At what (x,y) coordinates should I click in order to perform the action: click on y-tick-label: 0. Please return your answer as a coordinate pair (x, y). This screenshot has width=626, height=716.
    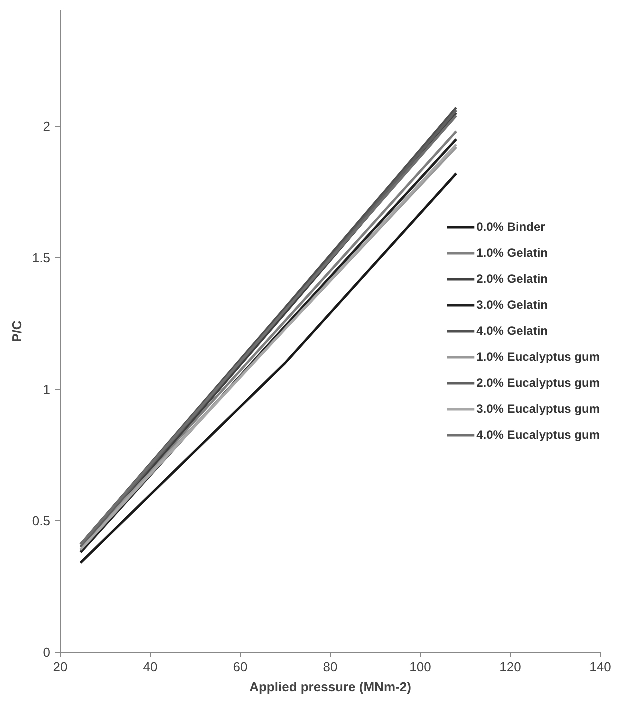
    Looking at the image, I should click on (47, 652).